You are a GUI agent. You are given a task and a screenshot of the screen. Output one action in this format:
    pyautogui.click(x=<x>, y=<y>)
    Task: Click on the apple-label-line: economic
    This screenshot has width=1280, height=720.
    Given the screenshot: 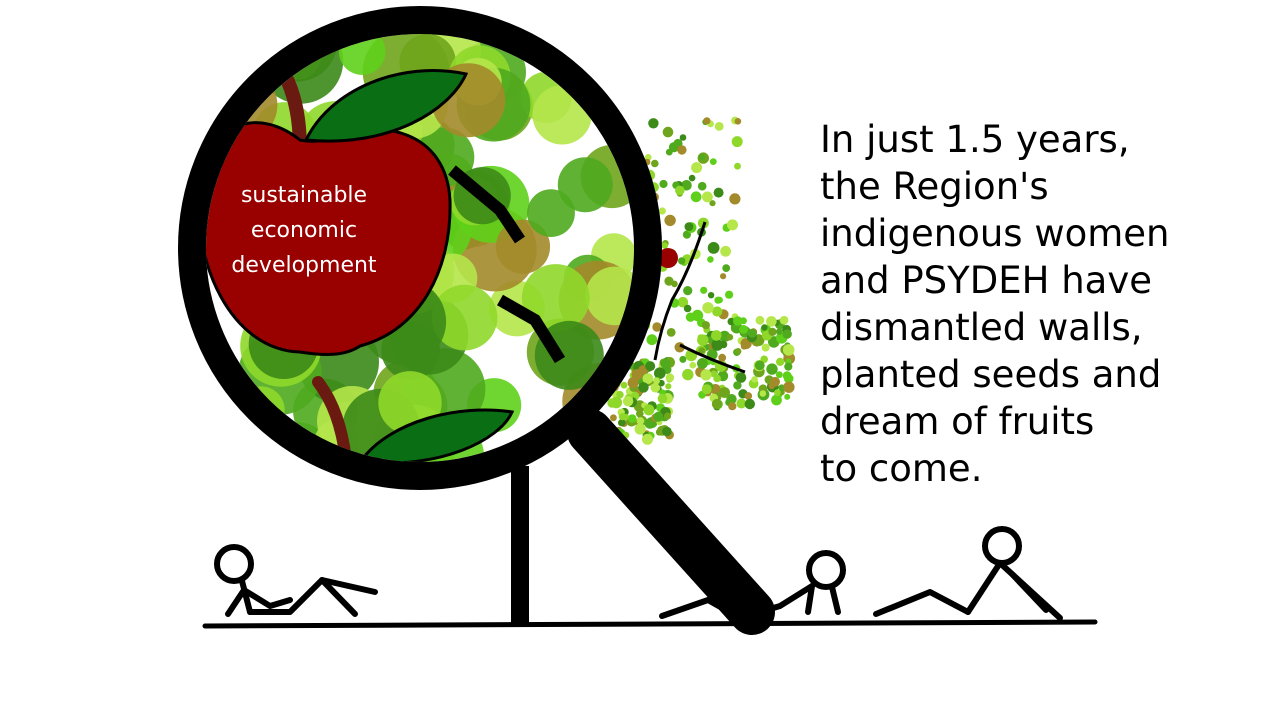 What is the action you would take?
    pyautogui.click(x=304, y=230)
    